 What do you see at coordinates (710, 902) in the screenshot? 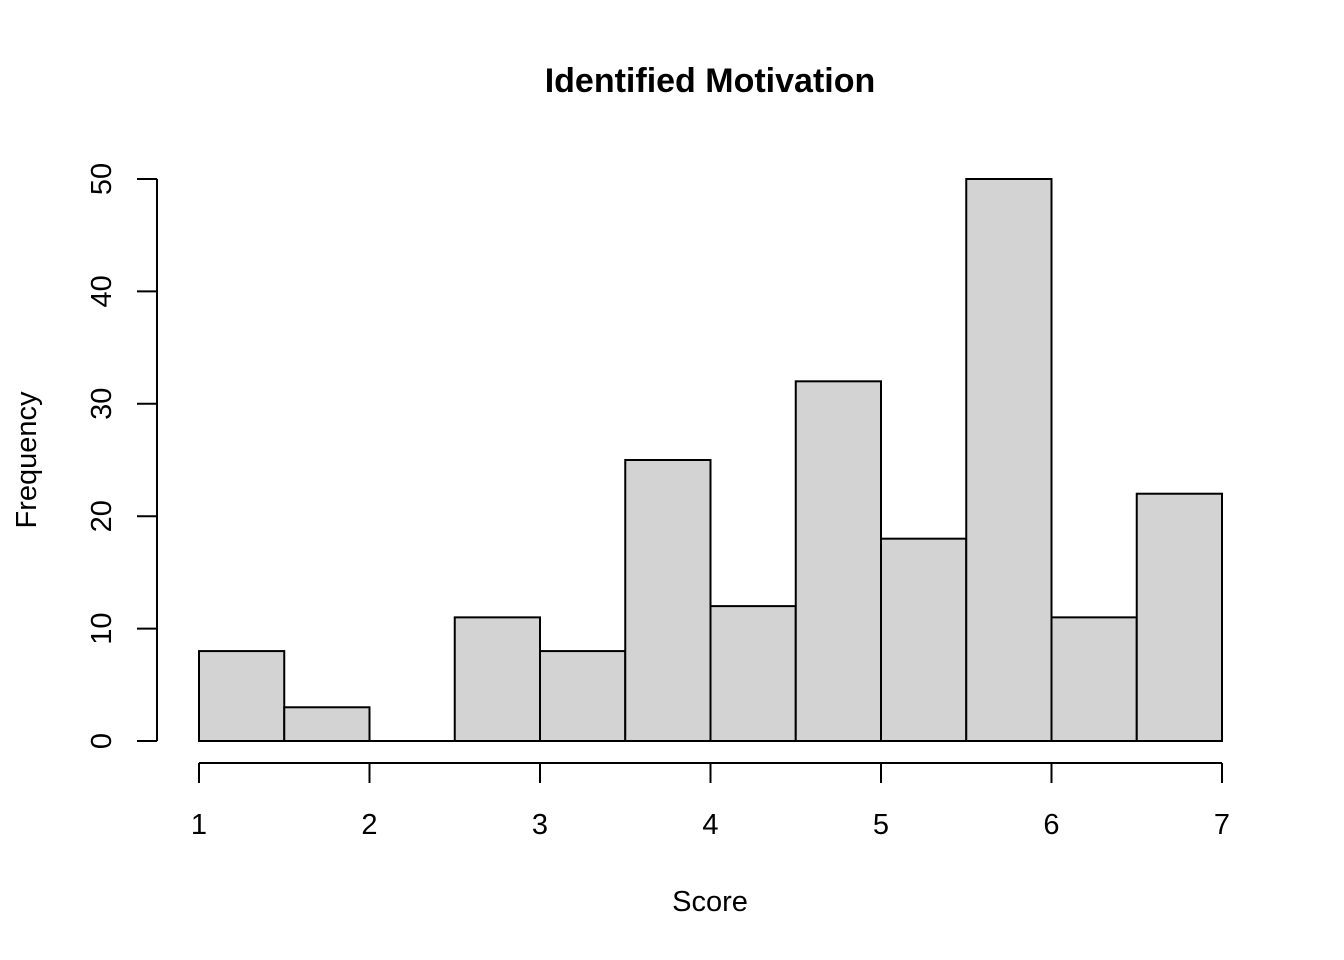
I see `x-axis-label: Score` at bounding box center [710, 902].